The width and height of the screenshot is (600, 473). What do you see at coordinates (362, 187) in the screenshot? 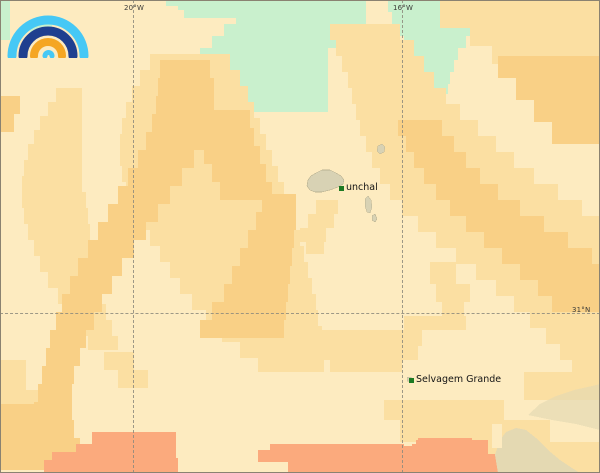
I see `funchal-label: unchal` at bounding box center [362, 187].